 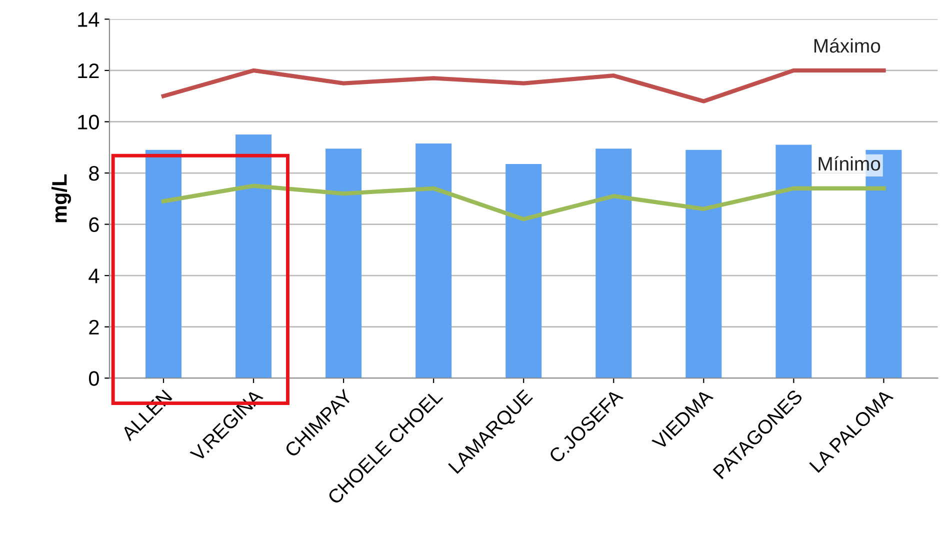 What do you see at coordinates (89, 19) in the screenshot?
I see `y-tick-label: 14` at bounding box center [89, 19].